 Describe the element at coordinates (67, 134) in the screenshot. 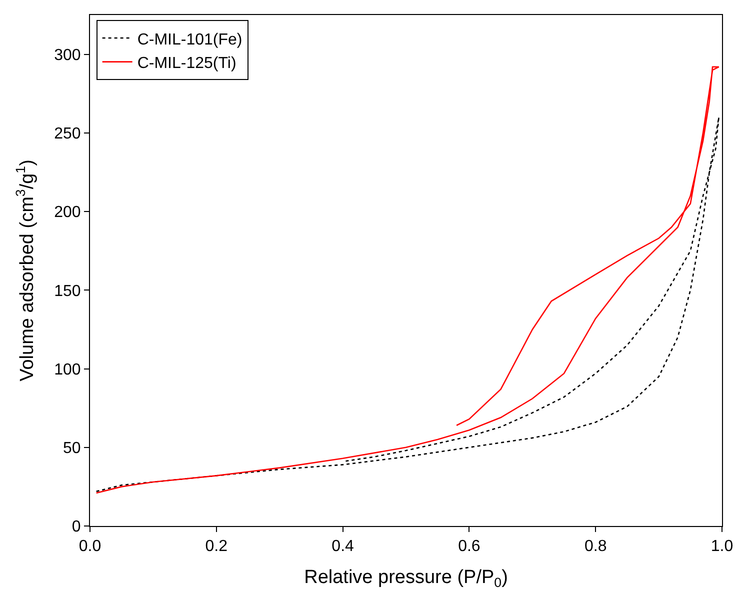

I see `y-tick-label: 250` at that location.